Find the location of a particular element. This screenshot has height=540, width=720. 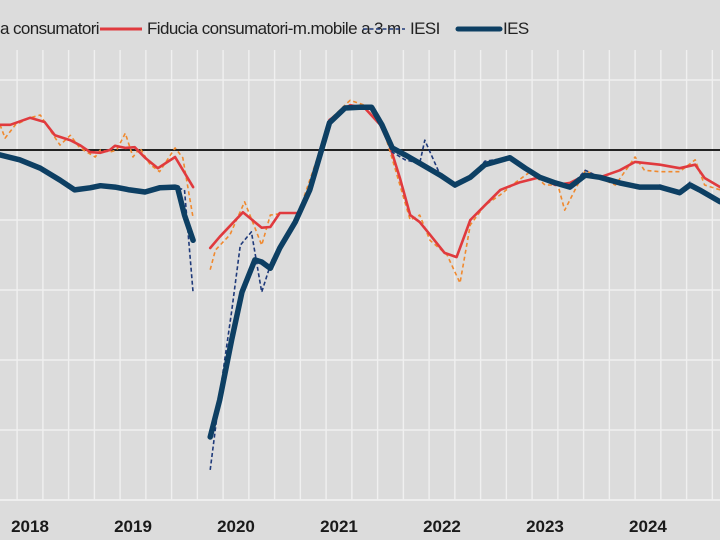

x-tick-label: 2019 is located at coordinates (133, 526).